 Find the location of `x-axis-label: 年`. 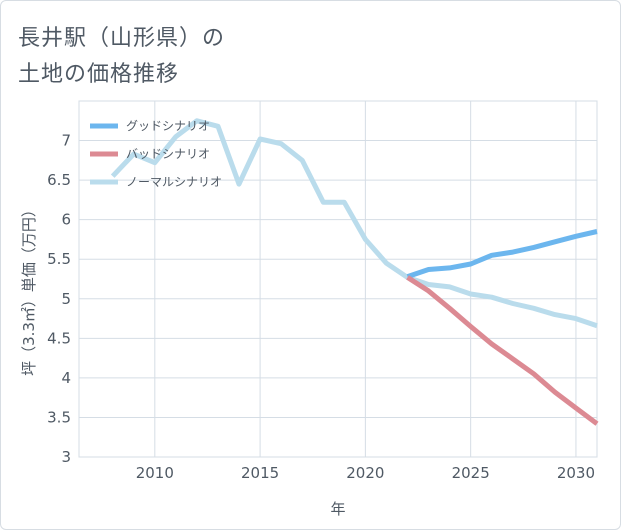

x-axis-label: 年 is located at coordinates (337, 509).